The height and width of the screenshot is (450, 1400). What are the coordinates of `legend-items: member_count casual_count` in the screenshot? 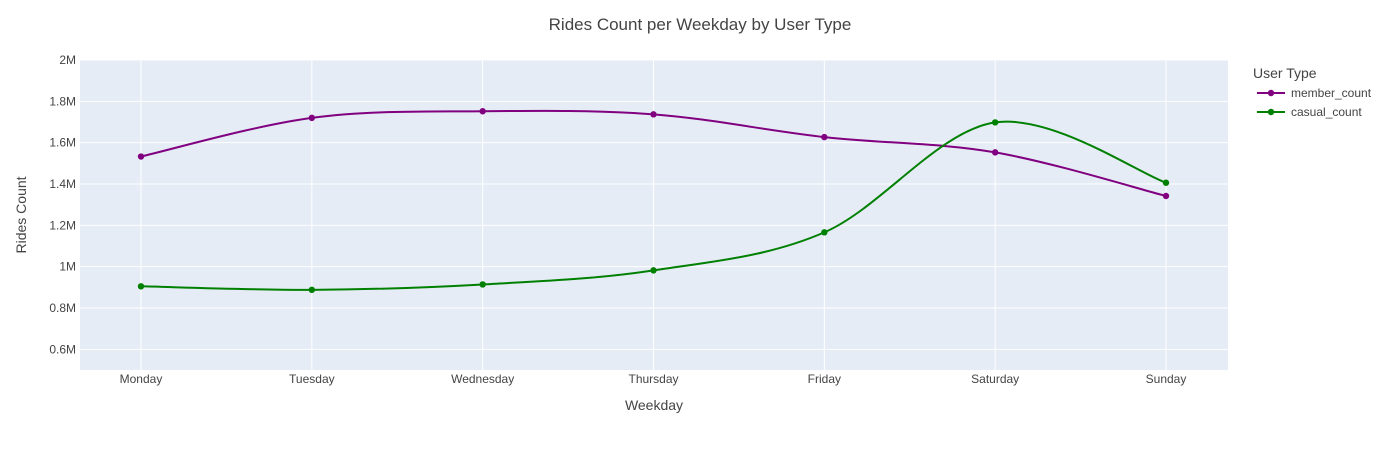 It's located at (1314, 102).